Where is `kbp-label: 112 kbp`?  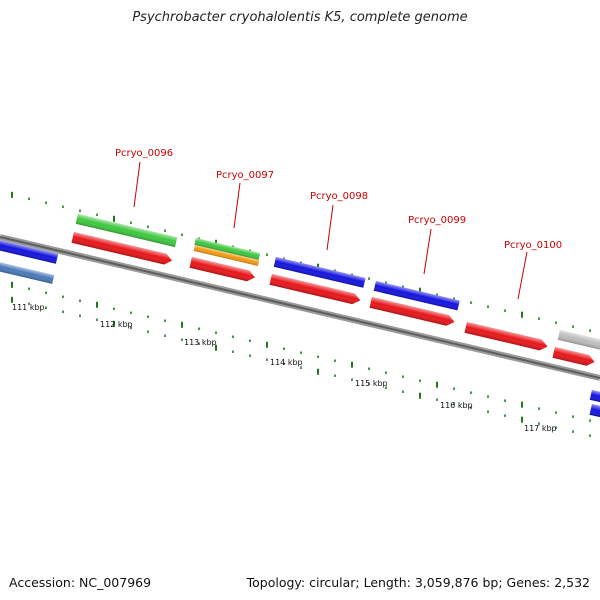 kbp-label: 112 kbp is located at coordinates (116, 324).